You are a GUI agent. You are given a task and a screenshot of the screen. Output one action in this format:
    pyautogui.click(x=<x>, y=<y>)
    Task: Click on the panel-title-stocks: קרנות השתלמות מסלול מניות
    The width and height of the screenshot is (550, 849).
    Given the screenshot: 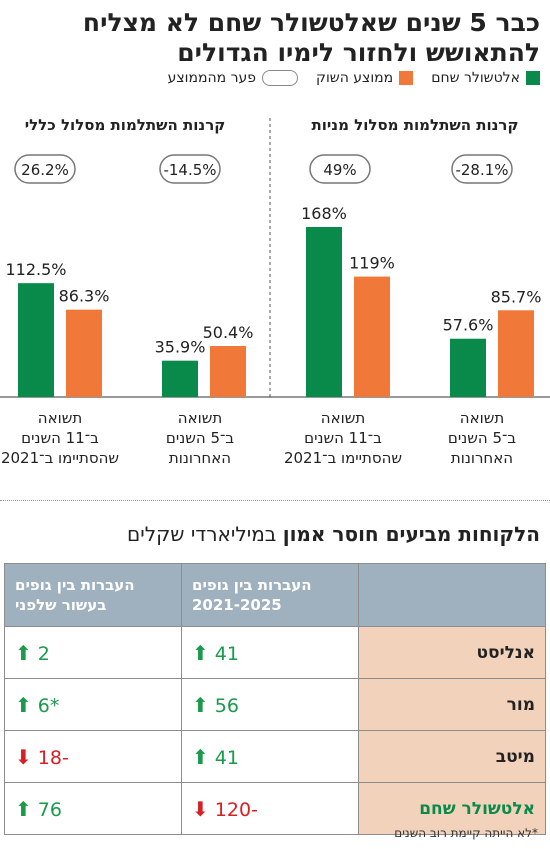 What is the action you would take?
    pyautogui.click(x=415, y=125)
    